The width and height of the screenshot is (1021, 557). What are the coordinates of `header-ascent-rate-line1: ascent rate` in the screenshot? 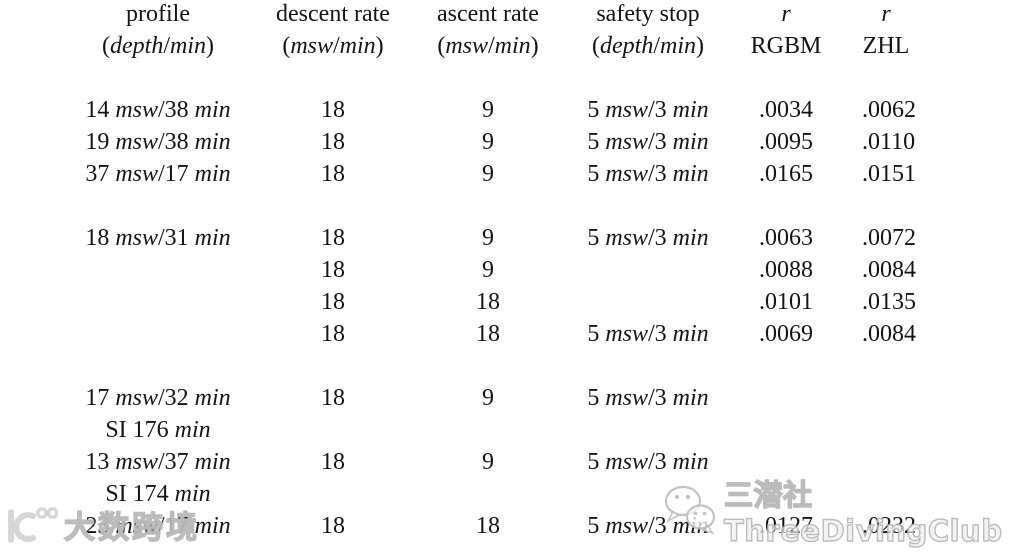 It's located at (488, 14).